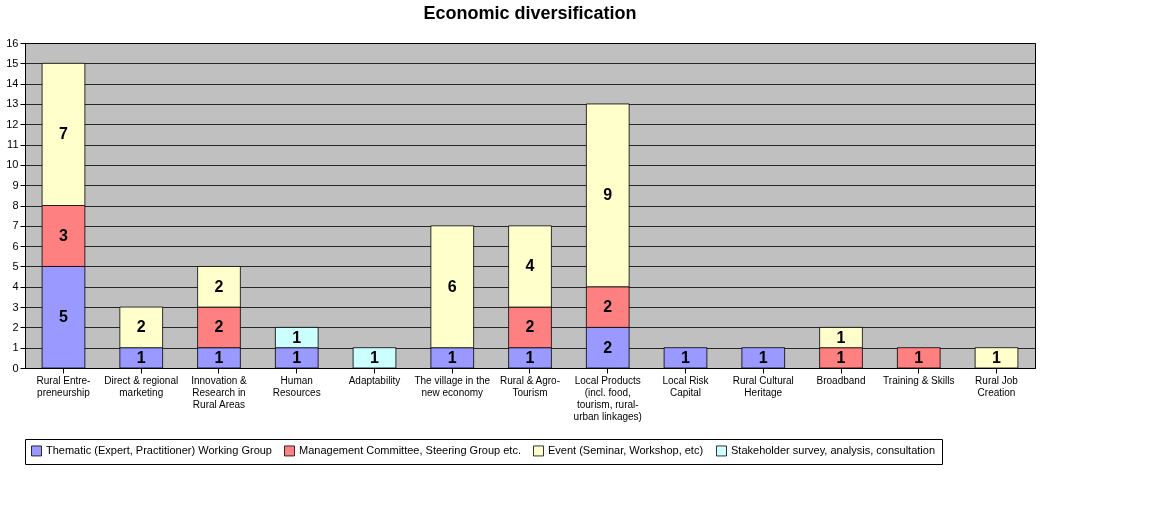 This screenshot has height=520, width=1150. Describe the element at coordinates (15, 367) in the screenshot. I see `y-tick-label: 0` at that location.